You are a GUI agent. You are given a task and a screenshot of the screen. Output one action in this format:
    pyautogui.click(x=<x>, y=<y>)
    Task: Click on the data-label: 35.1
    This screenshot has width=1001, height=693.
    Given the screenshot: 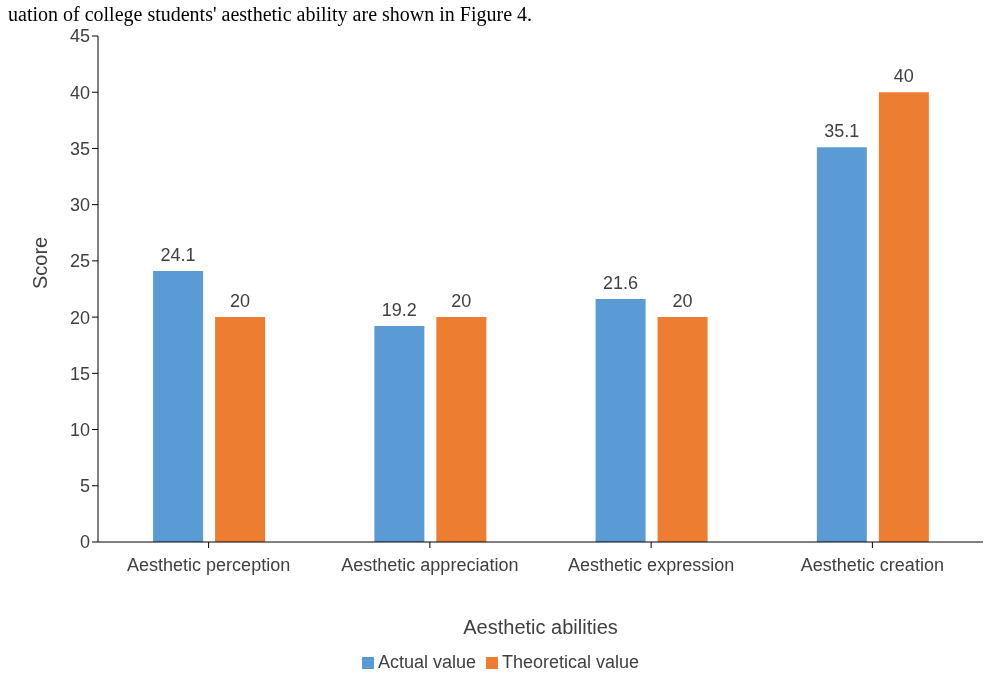 What is the action you would take?
    pyautogui.click(x=842, y=131)
    